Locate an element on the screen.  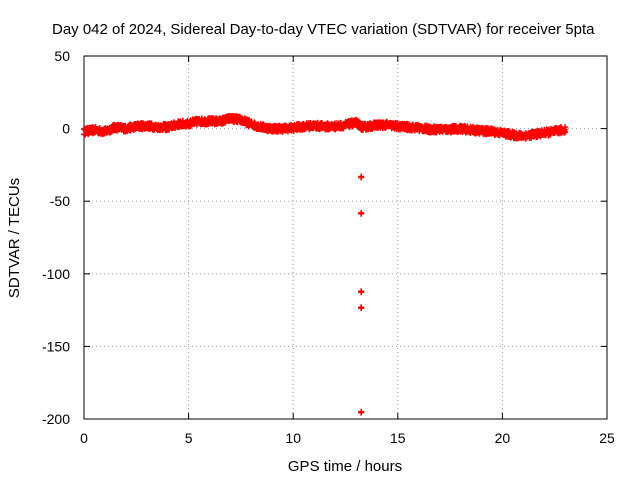
x-tick-label: 5 is located at coordinates (189, 438).